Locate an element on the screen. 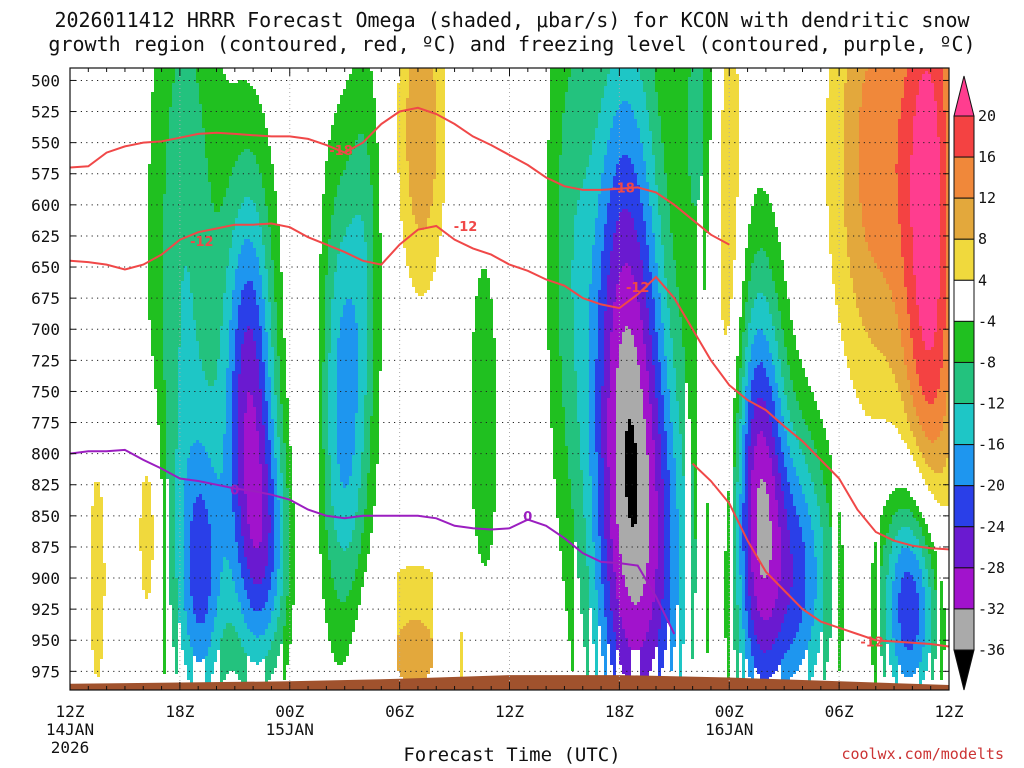 This screenshot has height=768, width=1024. colorbar-top-arrow is located at coordinates (964, 96).